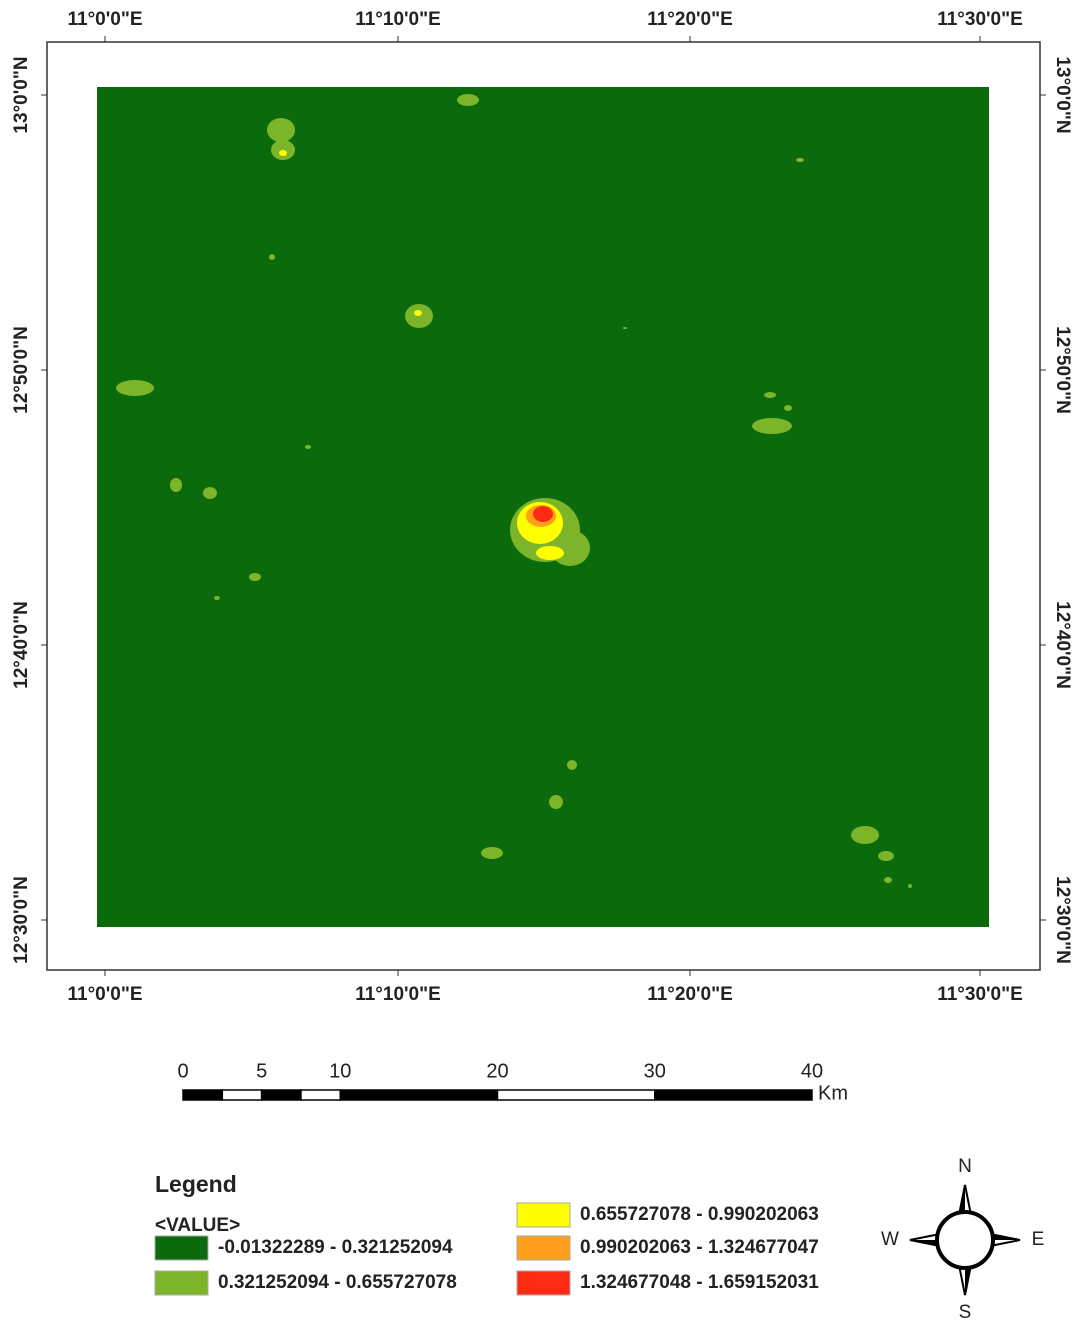 This screenshot has height=1328, width=1078. What do you see at coordinates (21, 920) in the screenshot?
I see `left-coord-label: 12°30'0"N` at bounding box center [21, 920].